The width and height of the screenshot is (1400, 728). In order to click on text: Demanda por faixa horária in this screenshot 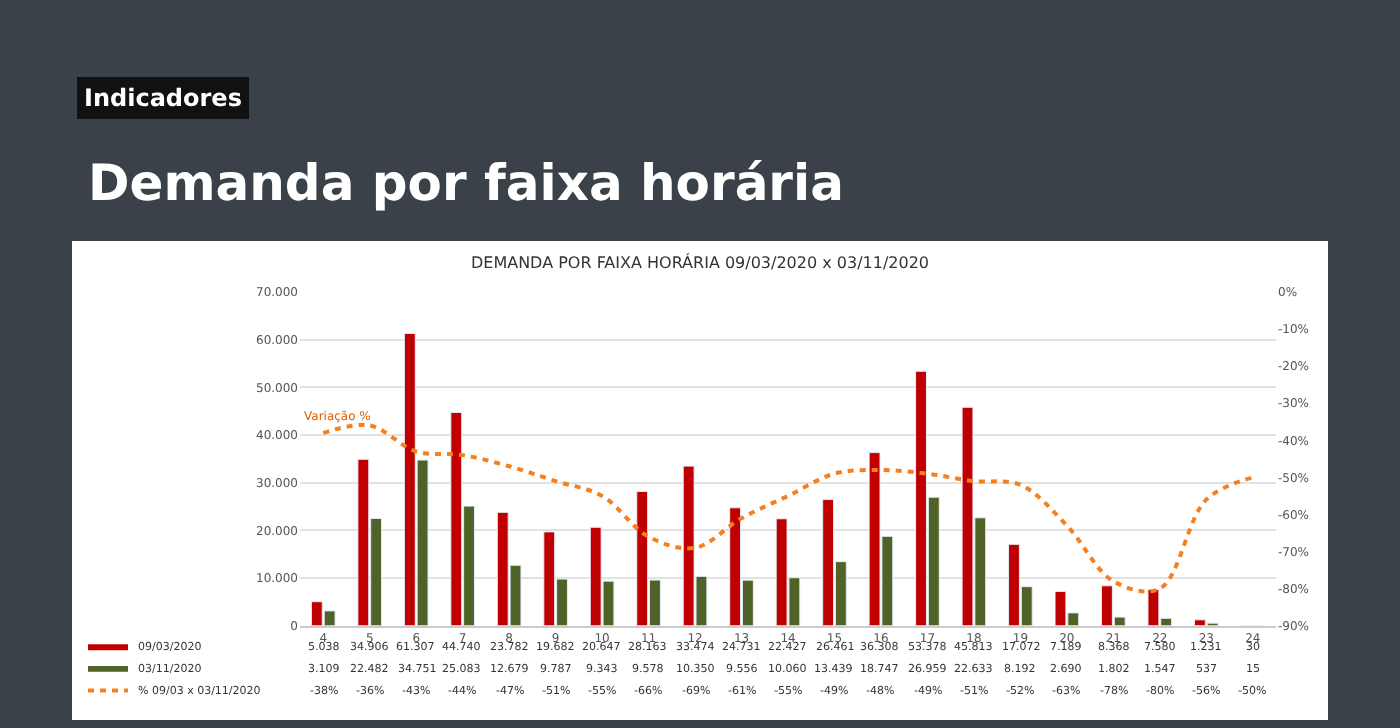, I will do `click(466, 183)`.